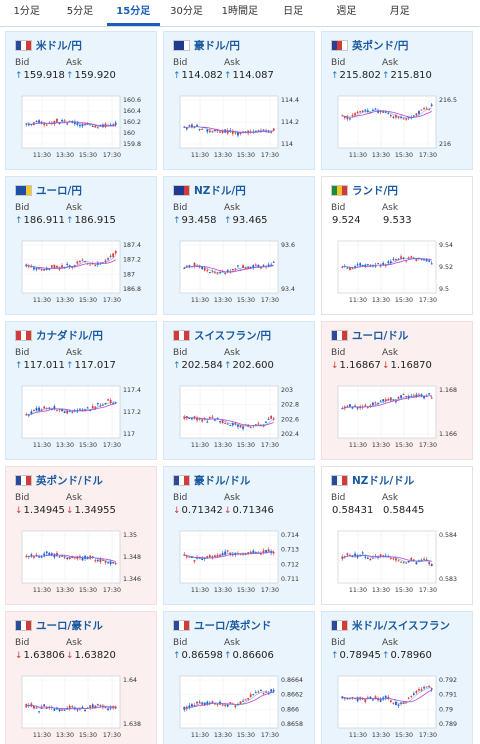  I want to click on tab-5: 日足, so click(293, 11).